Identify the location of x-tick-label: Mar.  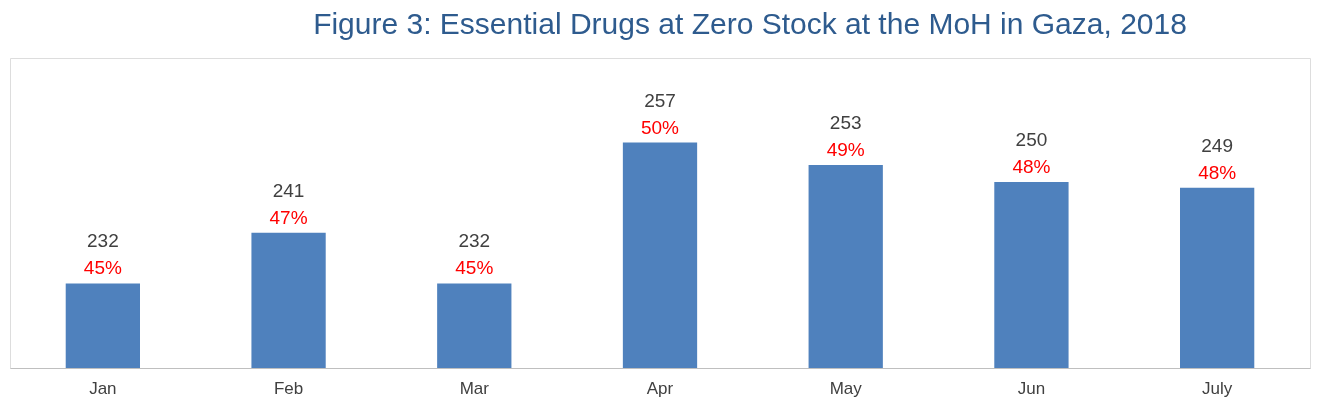
(474, 388).